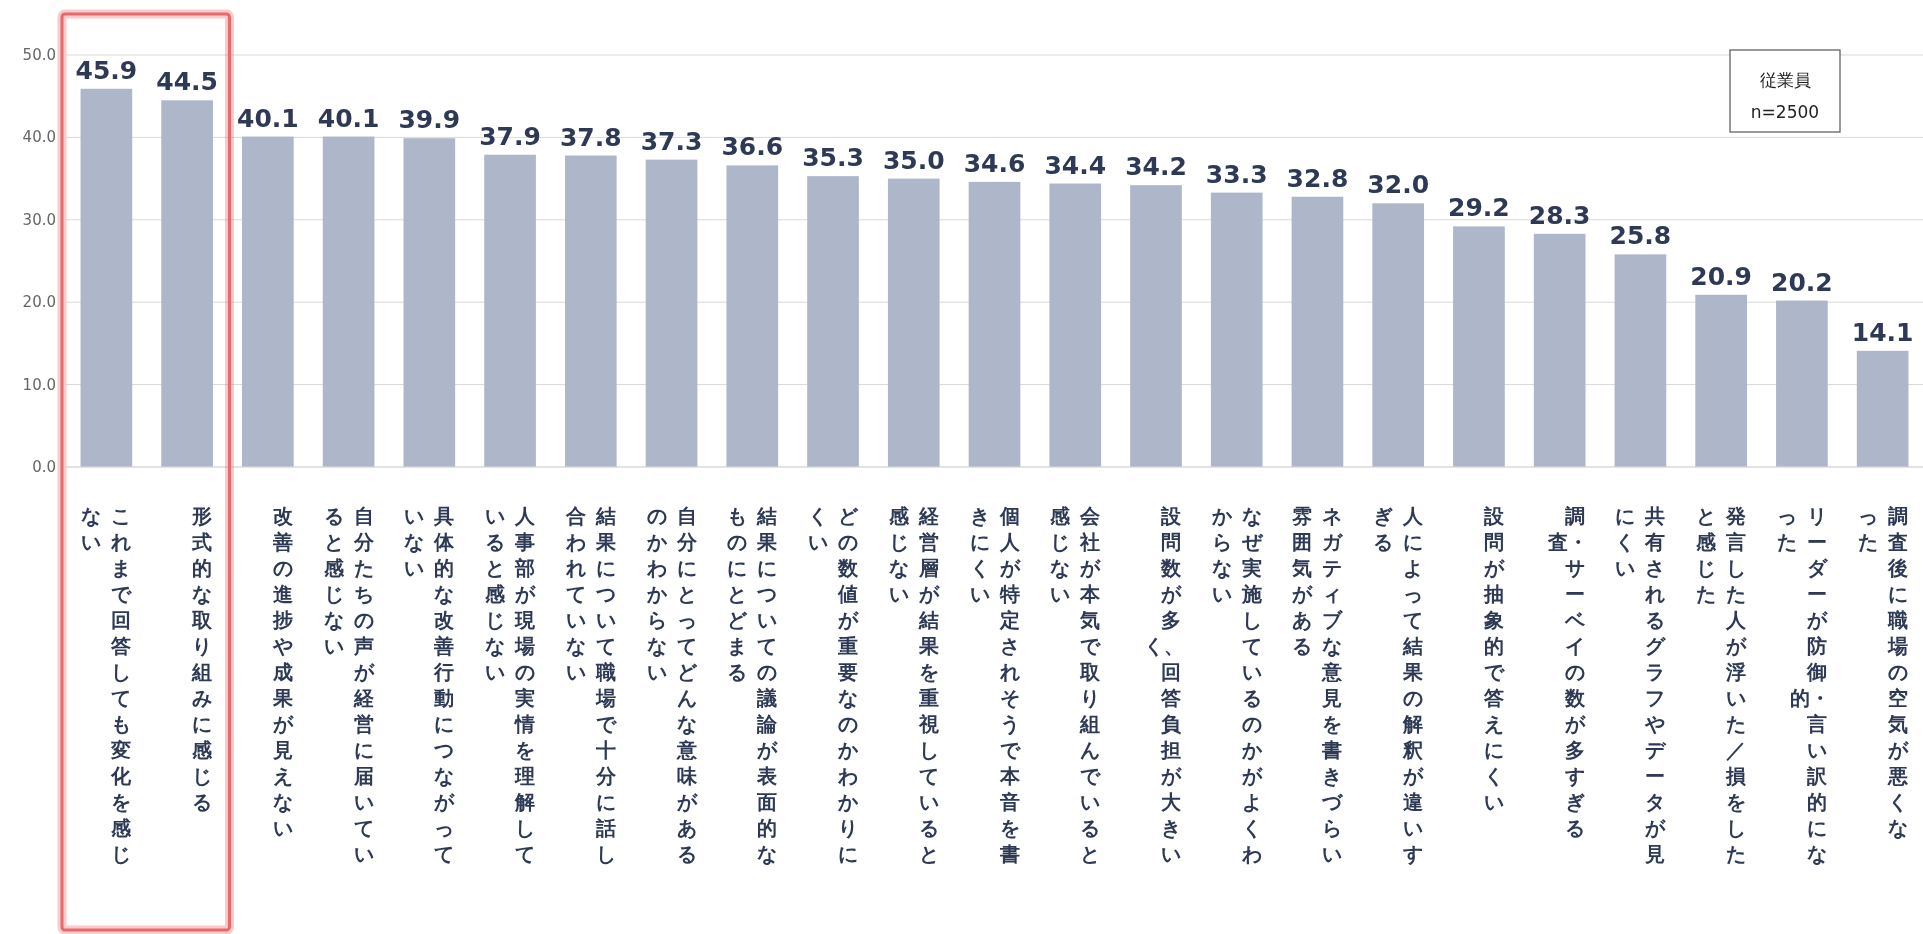 The height and width of the screenshot is (934, 1923). Describe the element at coordinates (833, 158) in the screenshot. I see `data-label: 35.3` at that location.